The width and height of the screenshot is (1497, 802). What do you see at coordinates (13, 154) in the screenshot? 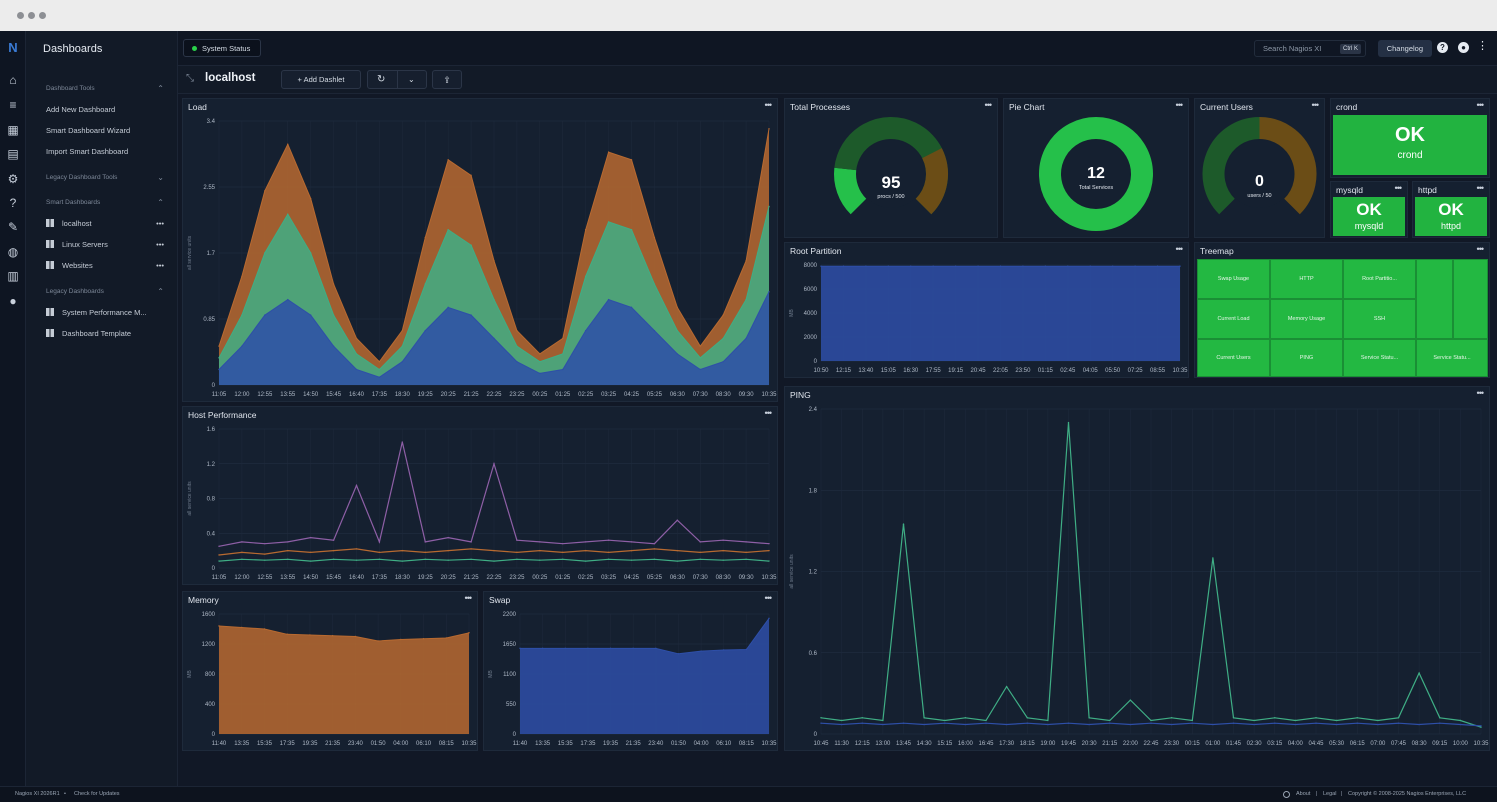
I see `chart-icon: ▤` at bounding box center [13, 154].